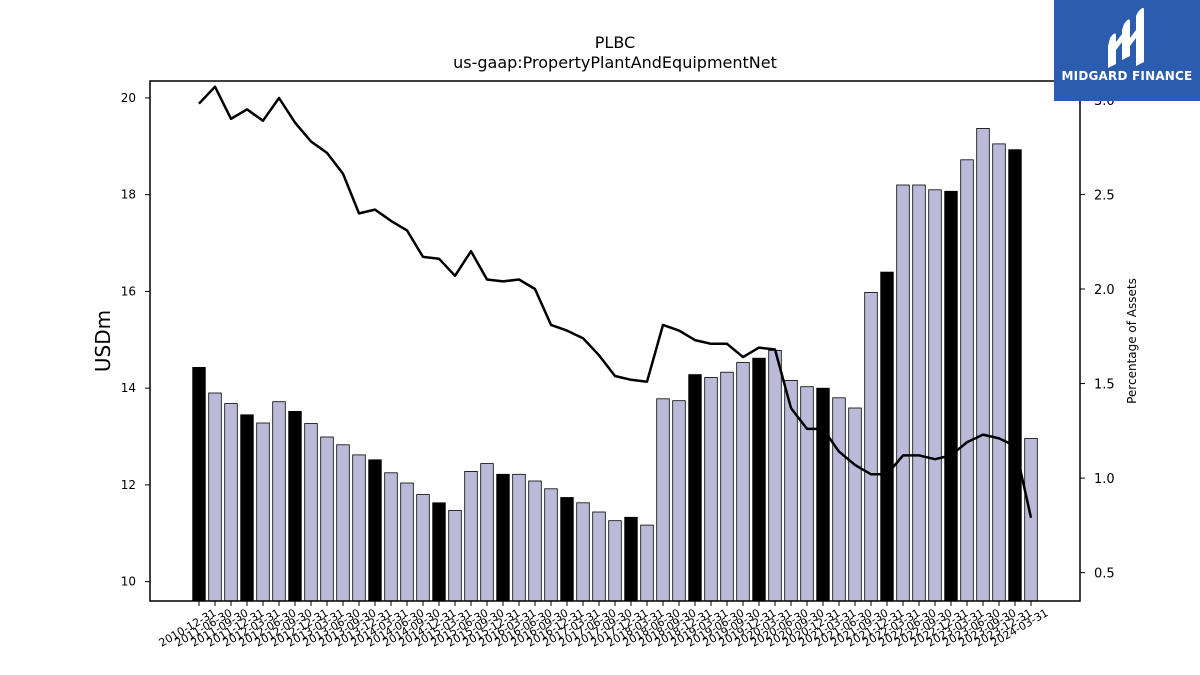  I want to click on chart-subtitle: us-gaap:PropertyPlantAndEquipmentNet, so click(615, 62).